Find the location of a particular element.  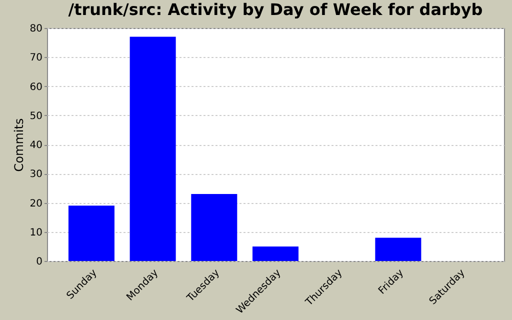

y-tick-label: 10 is located at coordinates (36, 232).